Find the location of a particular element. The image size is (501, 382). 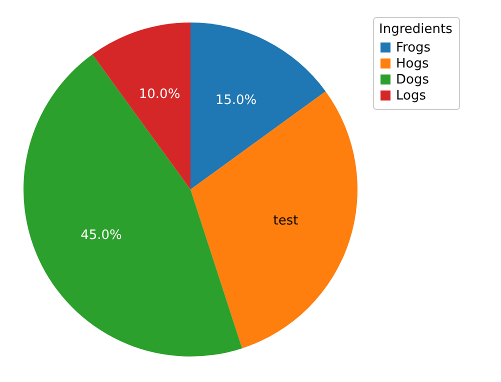

data-label: 45.0% is located at coordinates (101, 235).